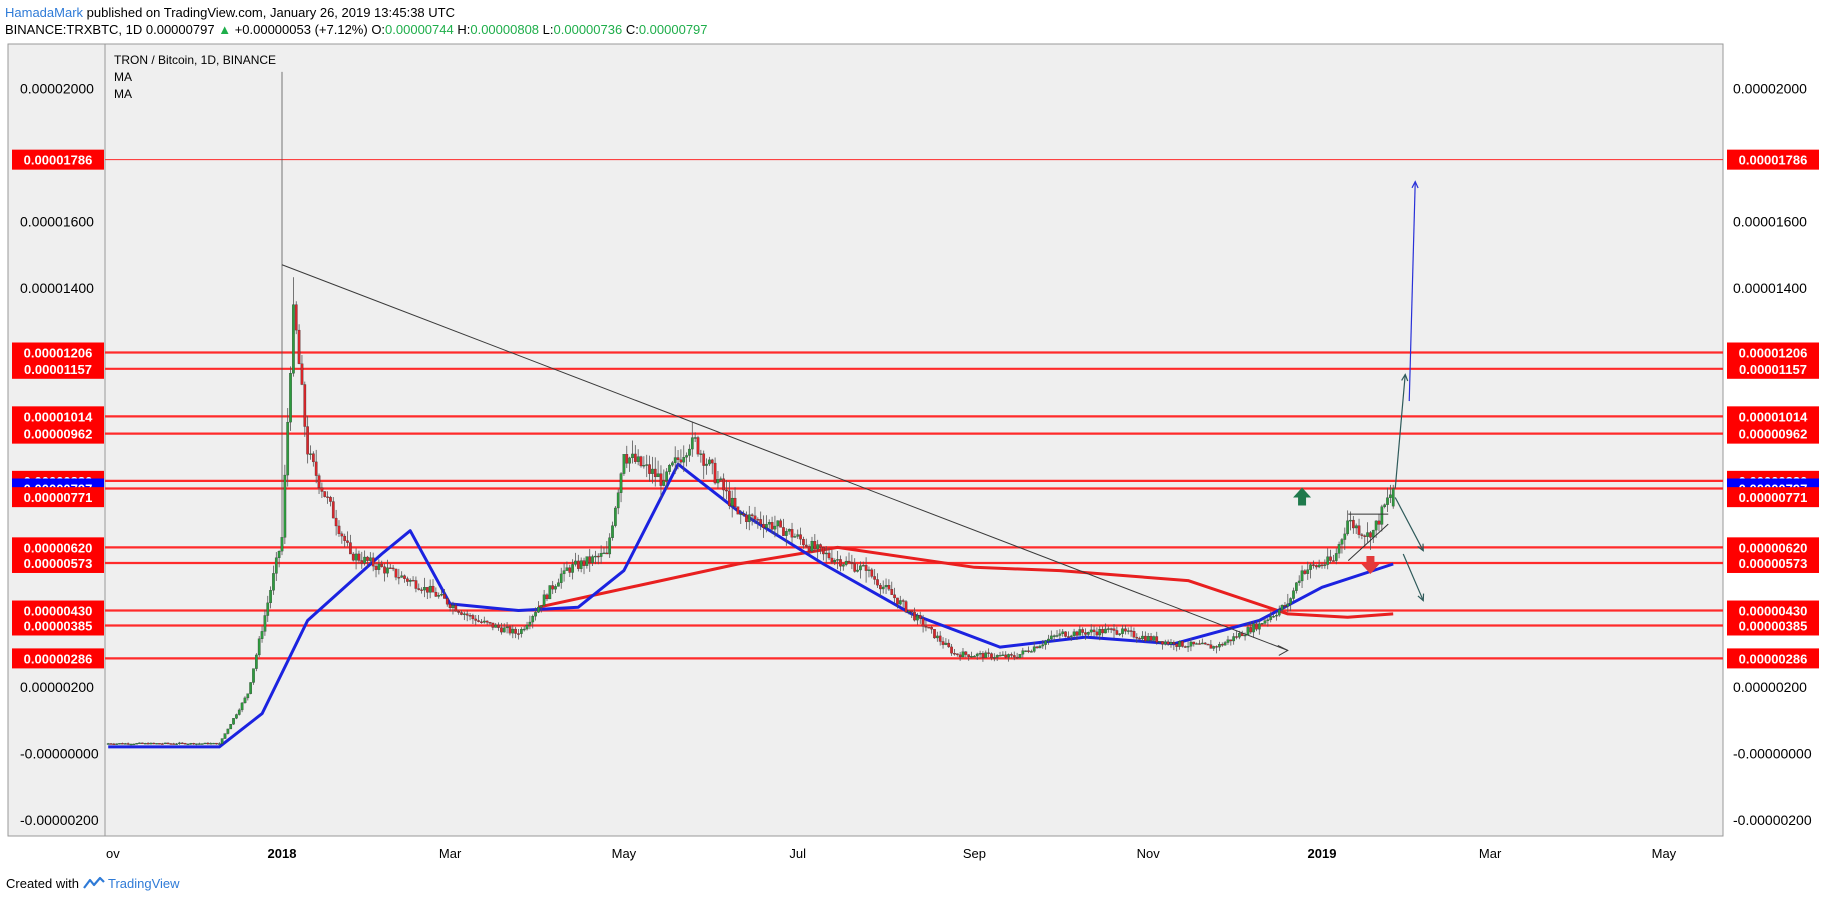 Image resolution: width=1828 pixels, height=904 pixels. I want to click on x-tick-2: Mar, so click(450, 853).